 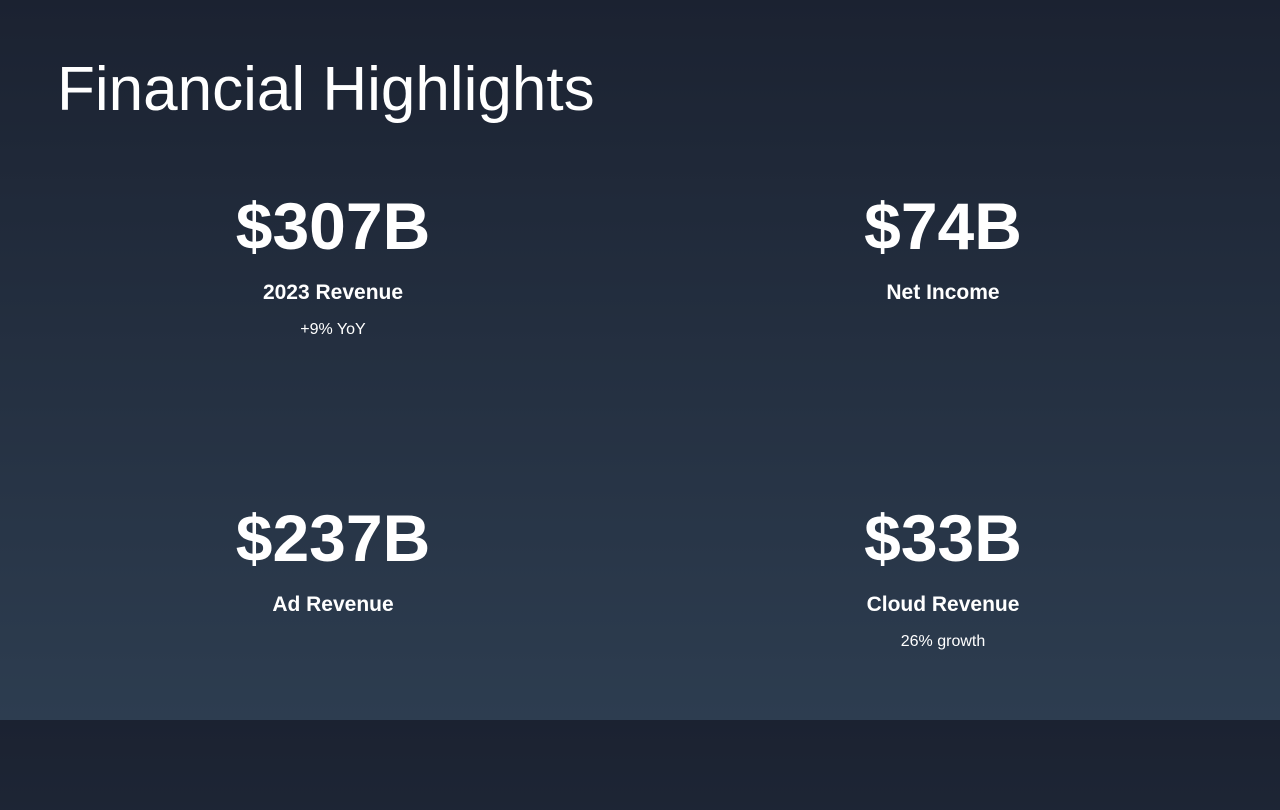 I want to click on metric-label: Net Income, so click(x=943, y=292).